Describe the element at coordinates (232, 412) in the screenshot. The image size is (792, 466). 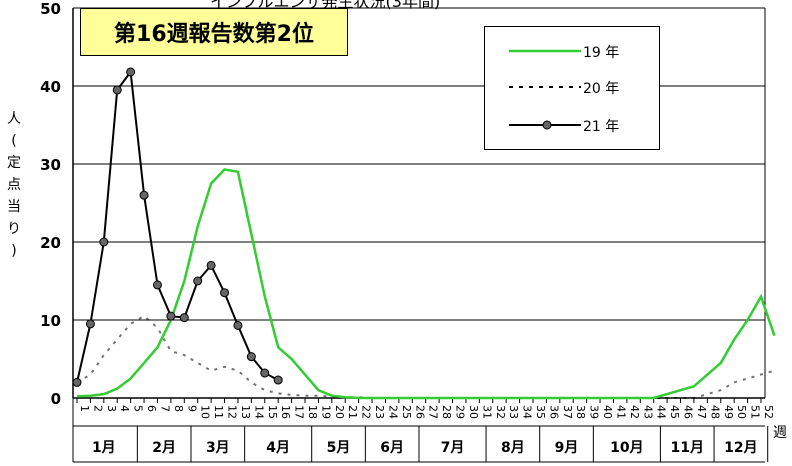
I see `week-tick-label: 12` at that location.